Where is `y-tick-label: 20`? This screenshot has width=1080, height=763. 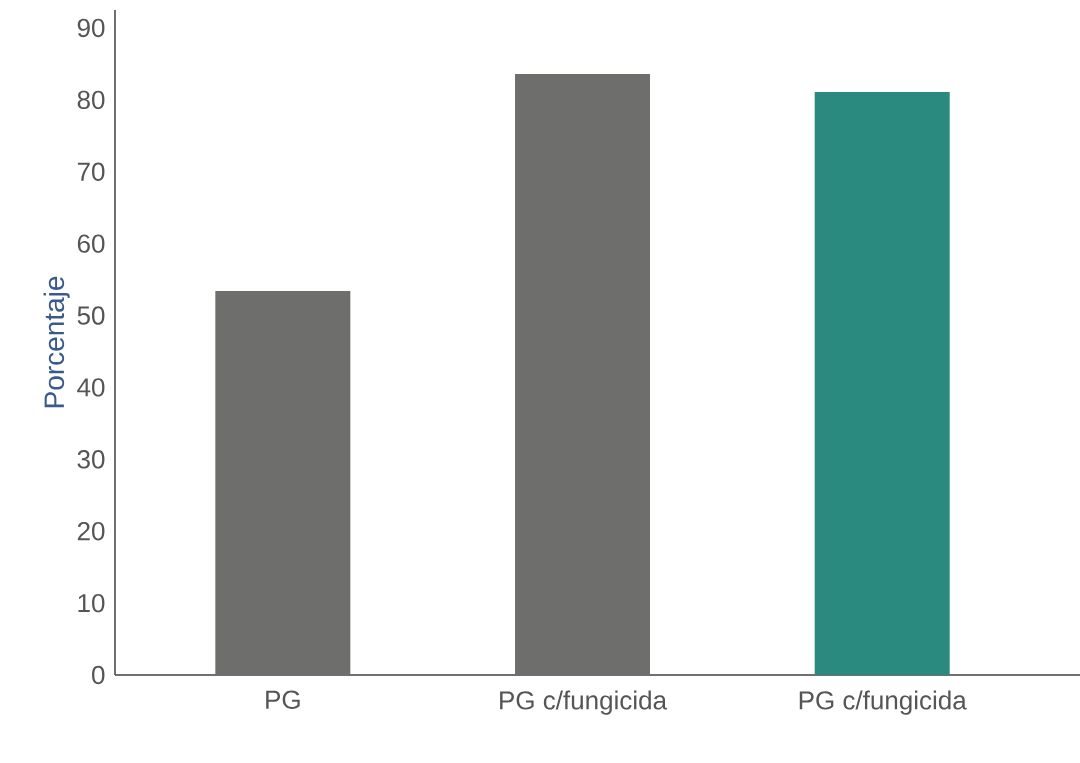 y-tick-label: 20 is located at coordinates (91, 531).